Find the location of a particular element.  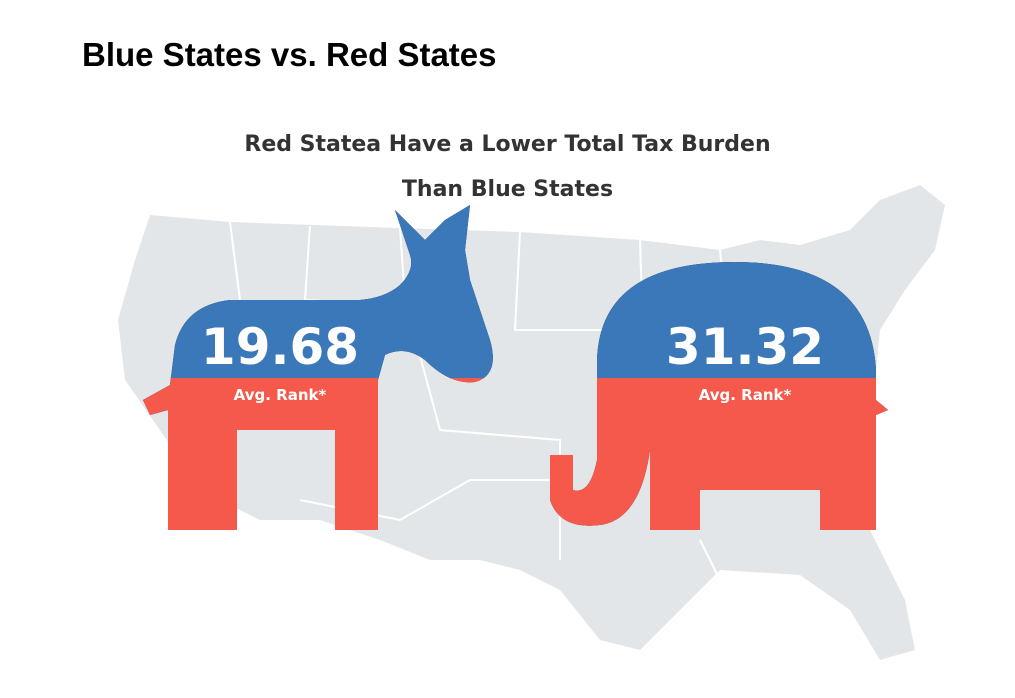

blue-states-value: 19.68 is located at coordinates (280, 347).